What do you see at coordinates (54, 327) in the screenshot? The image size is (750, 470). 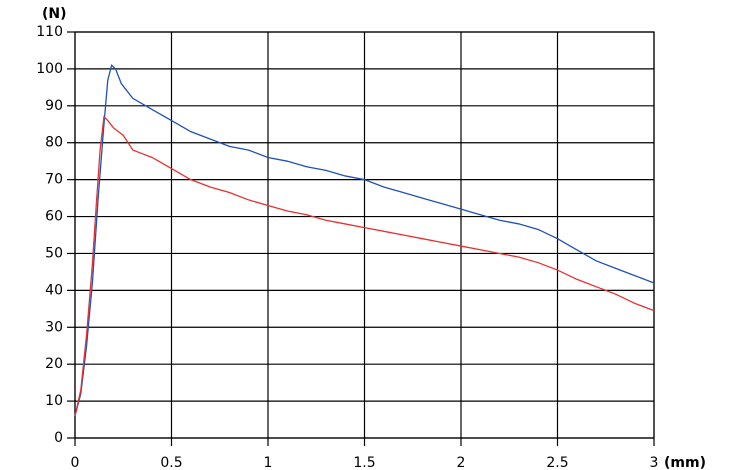 I see `y-tick-label: 30` at bounding box center [54, 327].